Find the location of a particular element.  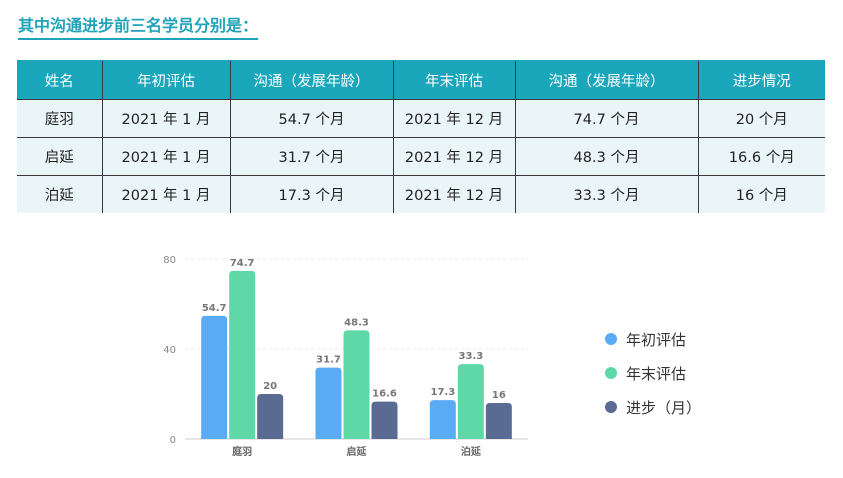

y-tick-label: 40 is located at coordinates (169, 350).